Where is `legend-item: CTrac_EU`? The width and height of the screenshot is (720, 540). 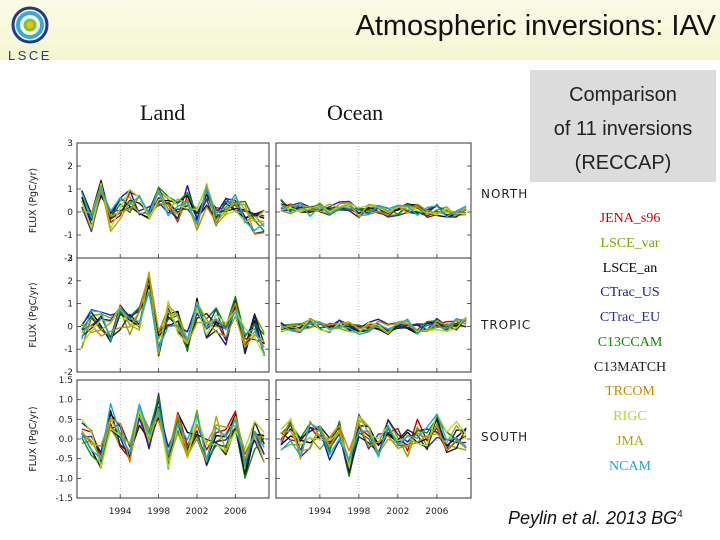
legend-item: CTrac_EU is located at coordinates (630, 317).